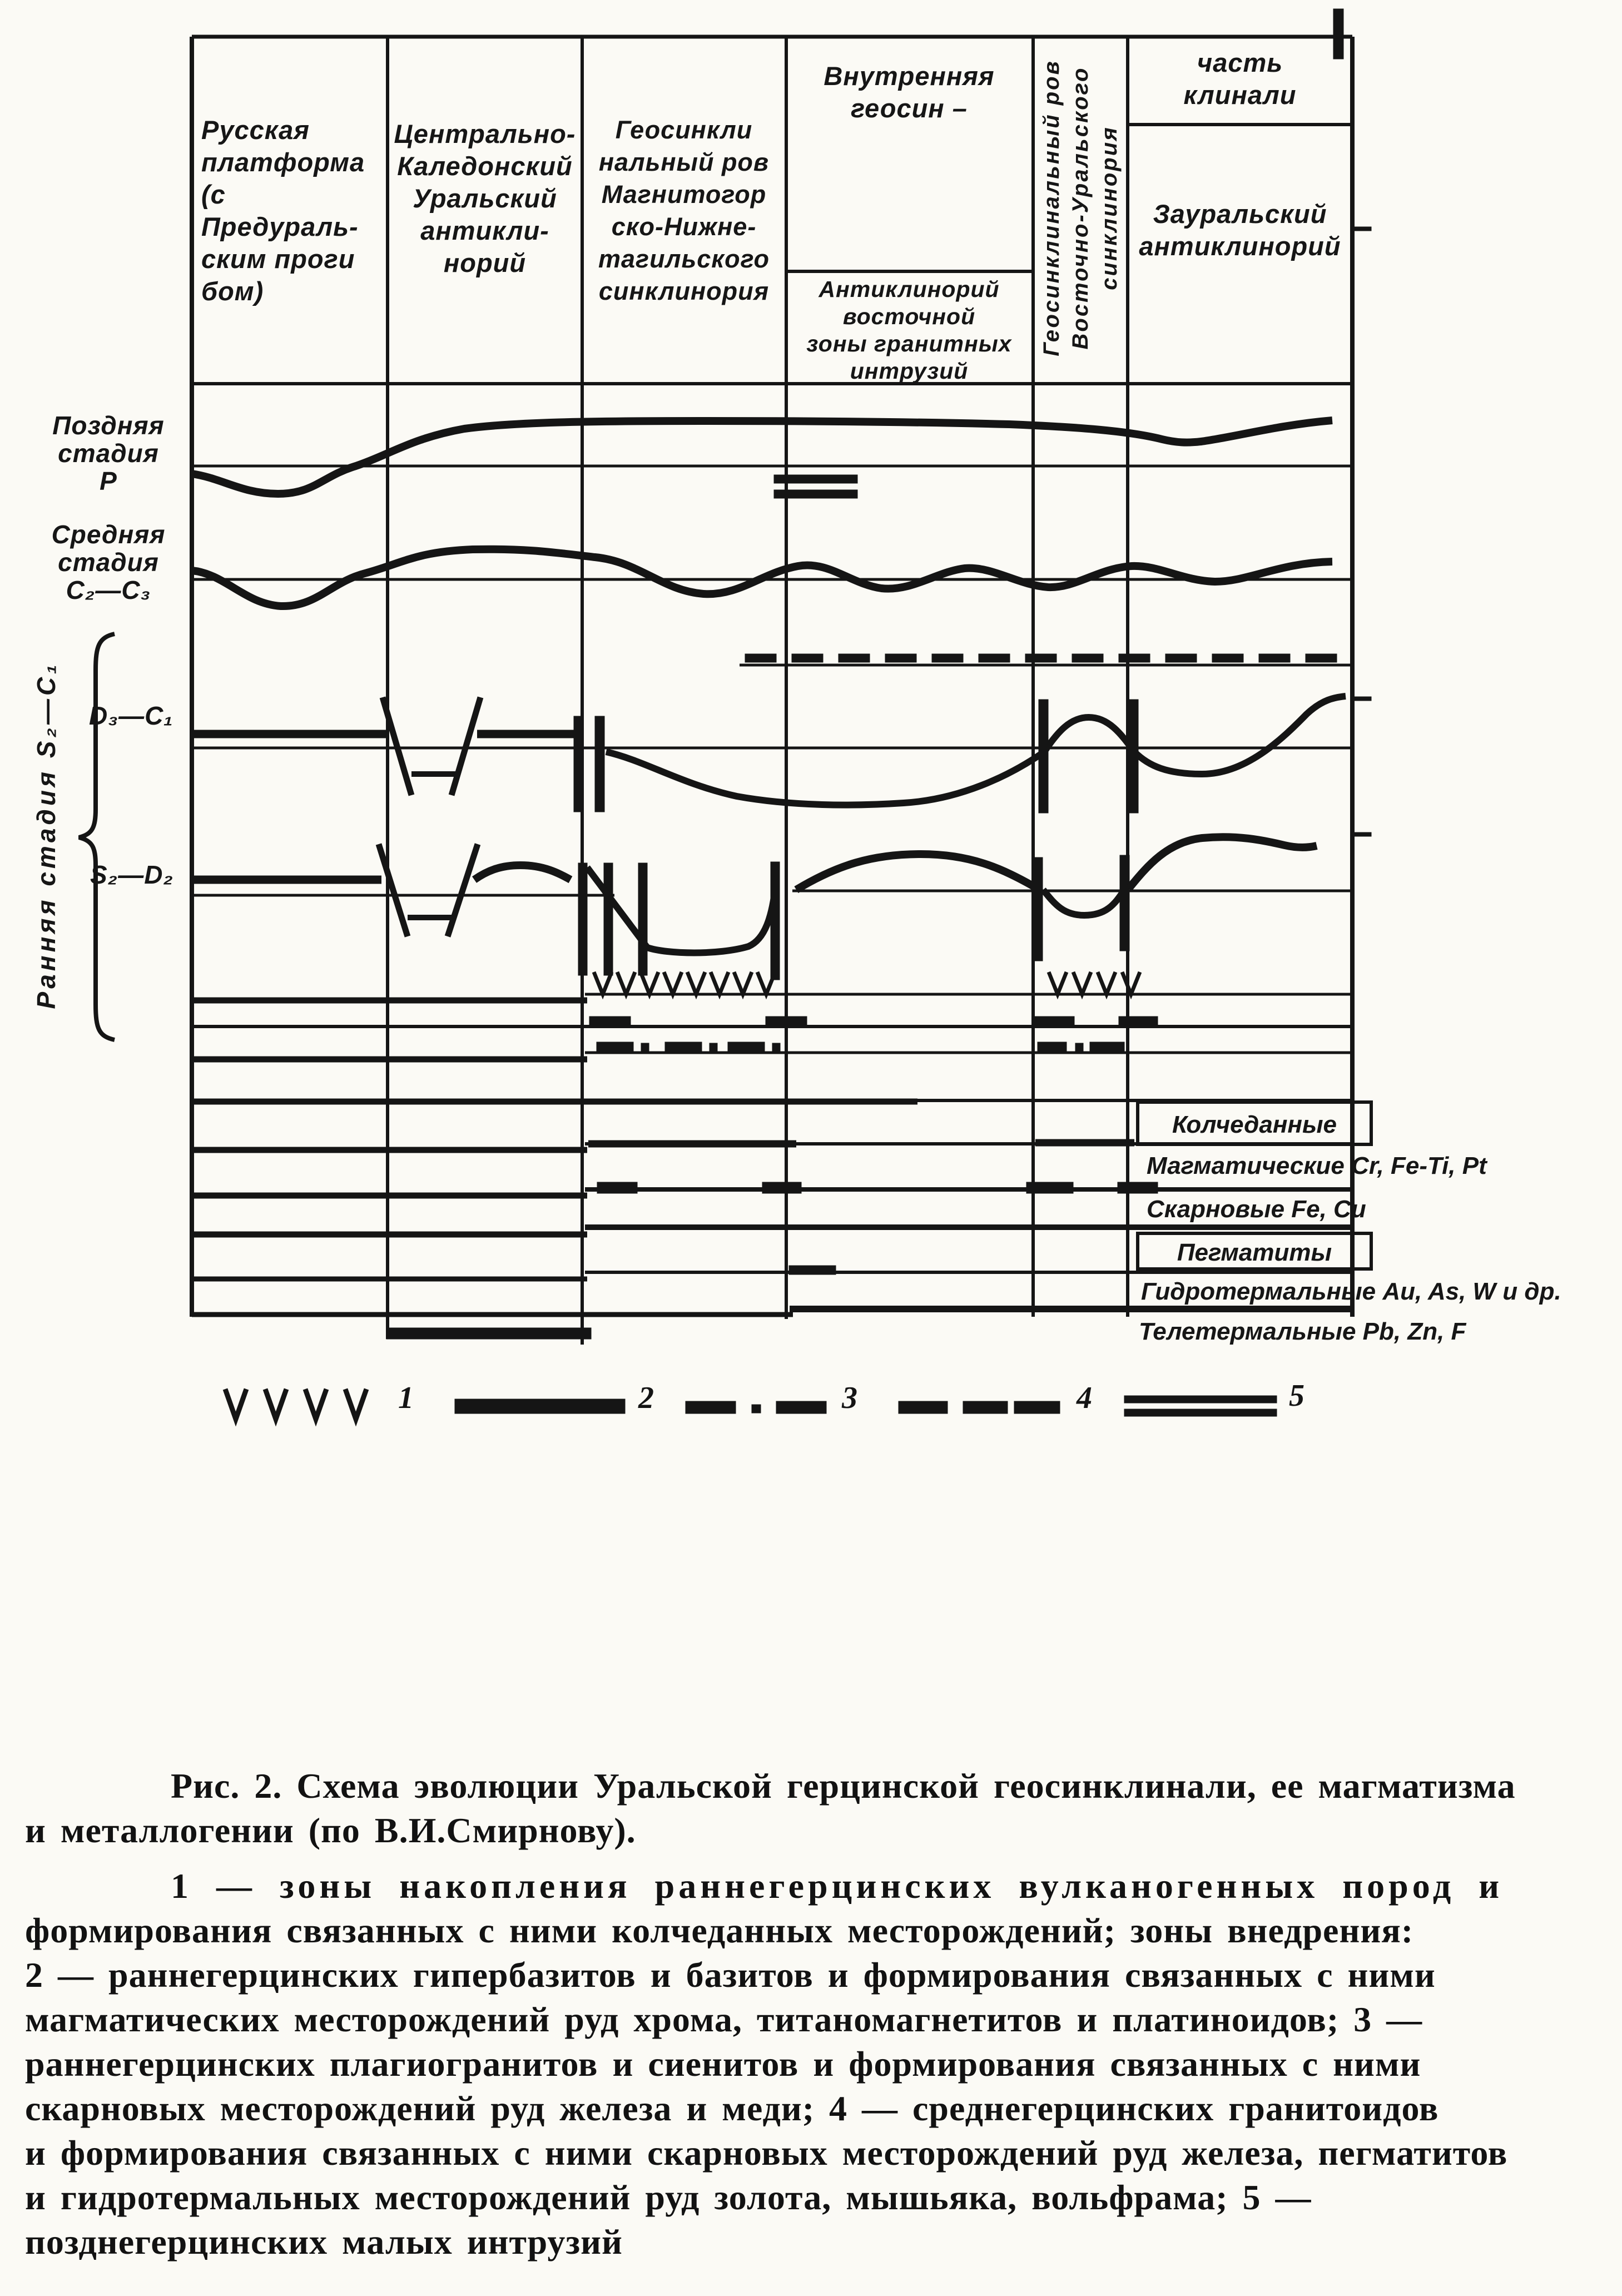 The height and width of the screenshot is (2296, 1622). What do you see at coordinates (762, 457) in the screenshot?
I see `late-stage-curve` at bounding box center [762, 457].